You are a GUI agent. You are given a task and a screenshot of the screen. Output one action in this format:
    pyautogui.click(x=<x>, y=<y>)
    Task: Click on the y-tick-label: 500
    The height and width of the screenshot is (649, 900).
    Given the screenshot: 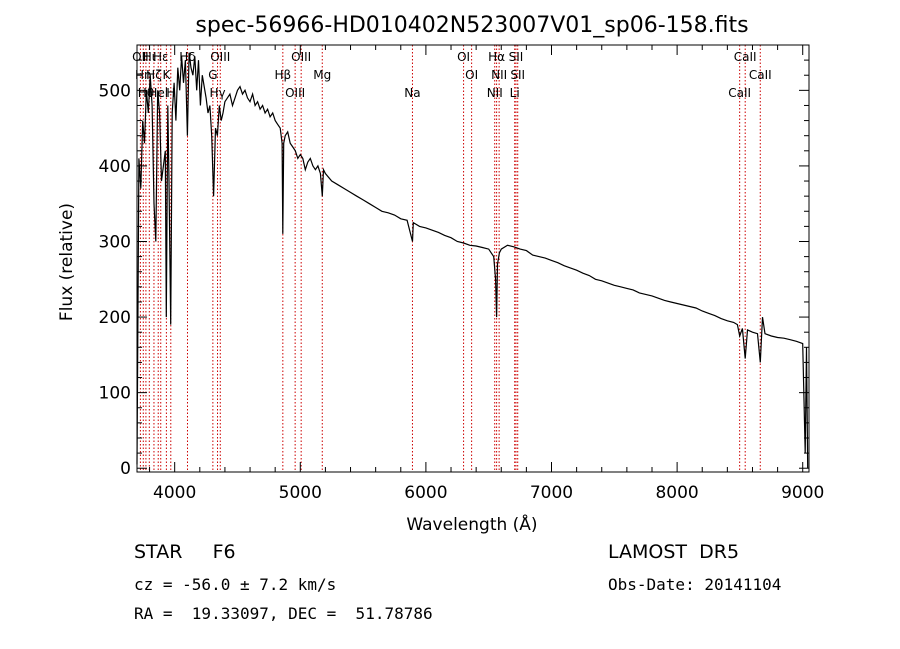 What is the action you would take?
    pyautogui.click(x=115, y=91)
    